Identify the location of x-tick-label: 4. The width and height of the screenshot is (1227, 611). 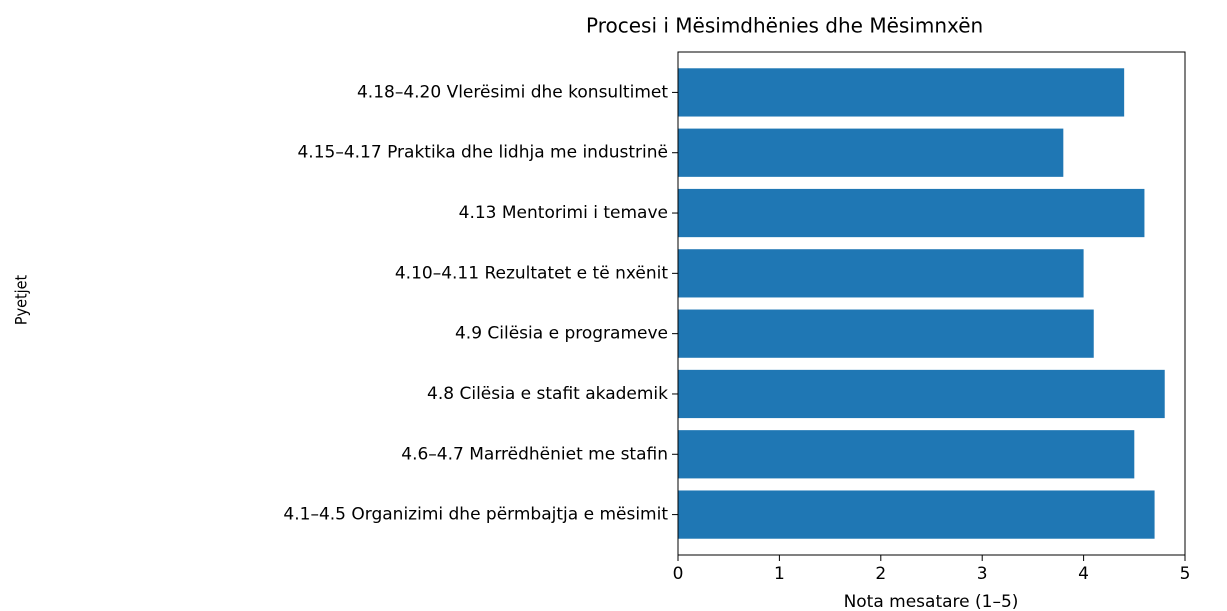
(1083, 574).